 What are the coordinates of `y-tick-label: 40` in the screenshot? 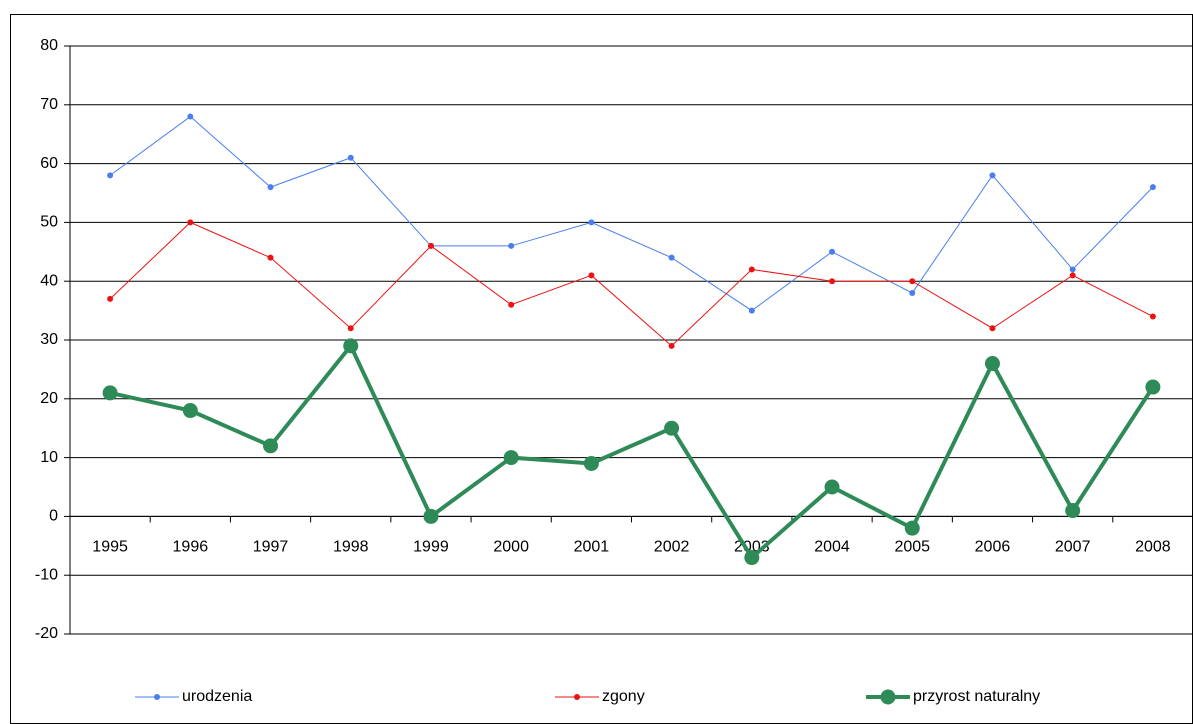 It's located at (49, 280).